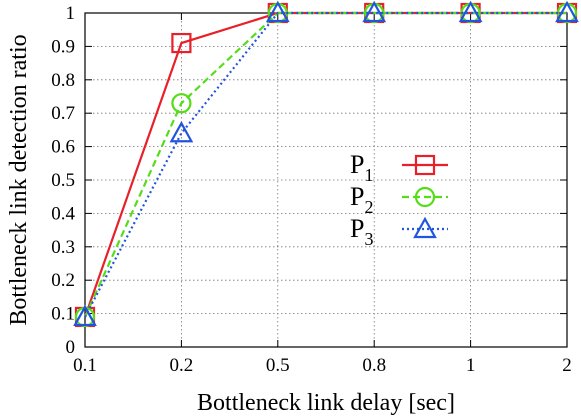  I want to click on y-tick-label: 0.4, so click(63, 213).